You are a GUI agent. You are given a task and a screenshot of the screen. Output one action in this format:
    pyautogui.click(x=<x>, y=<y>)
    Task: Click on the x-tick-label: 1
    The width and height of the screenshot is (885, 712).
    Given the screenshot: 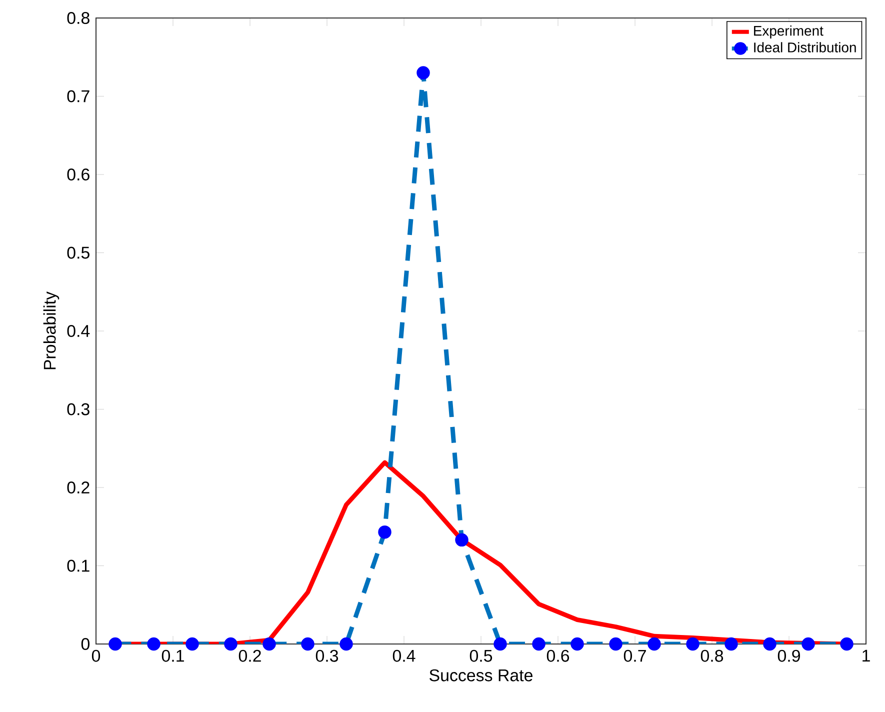 What is the action you would take?
    pyautogui.click(x=866, y=656)
    